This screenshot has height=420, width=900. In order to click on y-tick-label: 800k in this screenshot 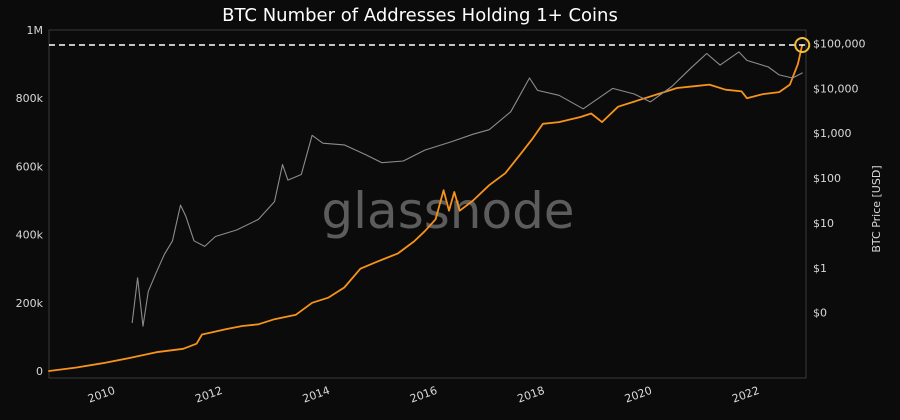, I will do `click(30, 98)`.